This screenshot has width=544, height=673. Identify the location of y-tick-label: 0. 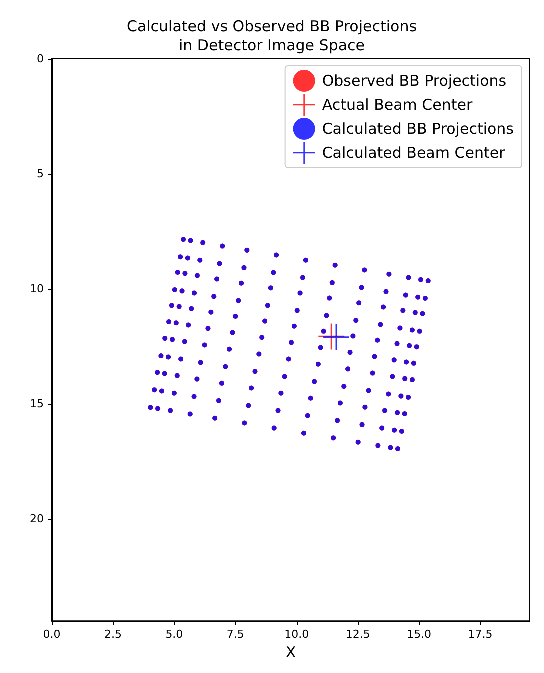
(40, 59).